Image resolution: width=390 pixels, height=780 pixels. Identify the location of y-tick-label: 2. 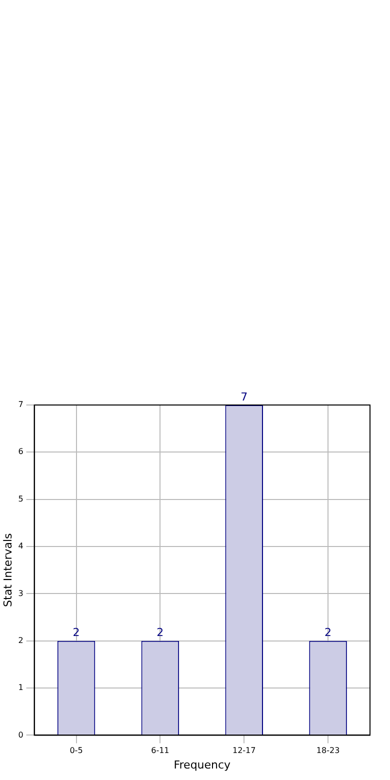
(21, 640).